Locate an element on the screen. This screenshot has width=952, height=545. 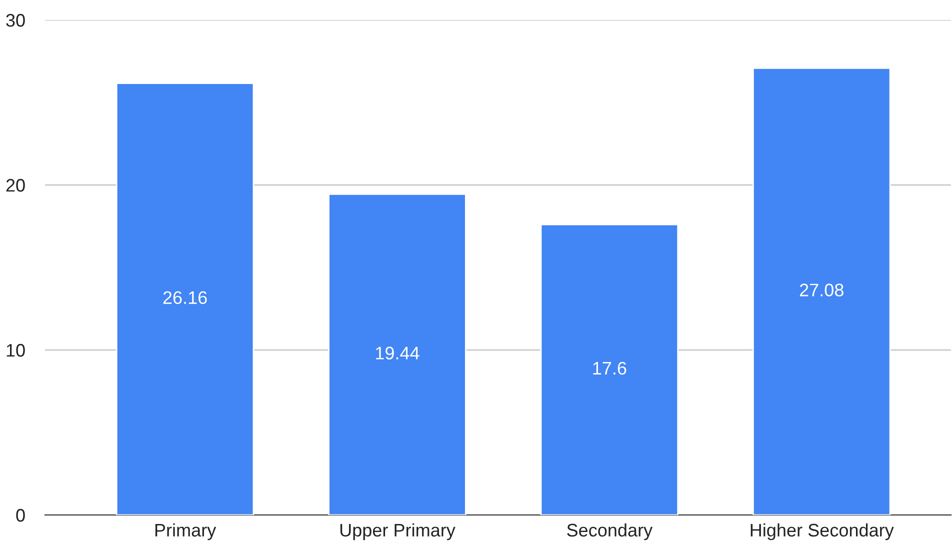
x-tick-label: Upper Primary is located at coordinates (398, 531).